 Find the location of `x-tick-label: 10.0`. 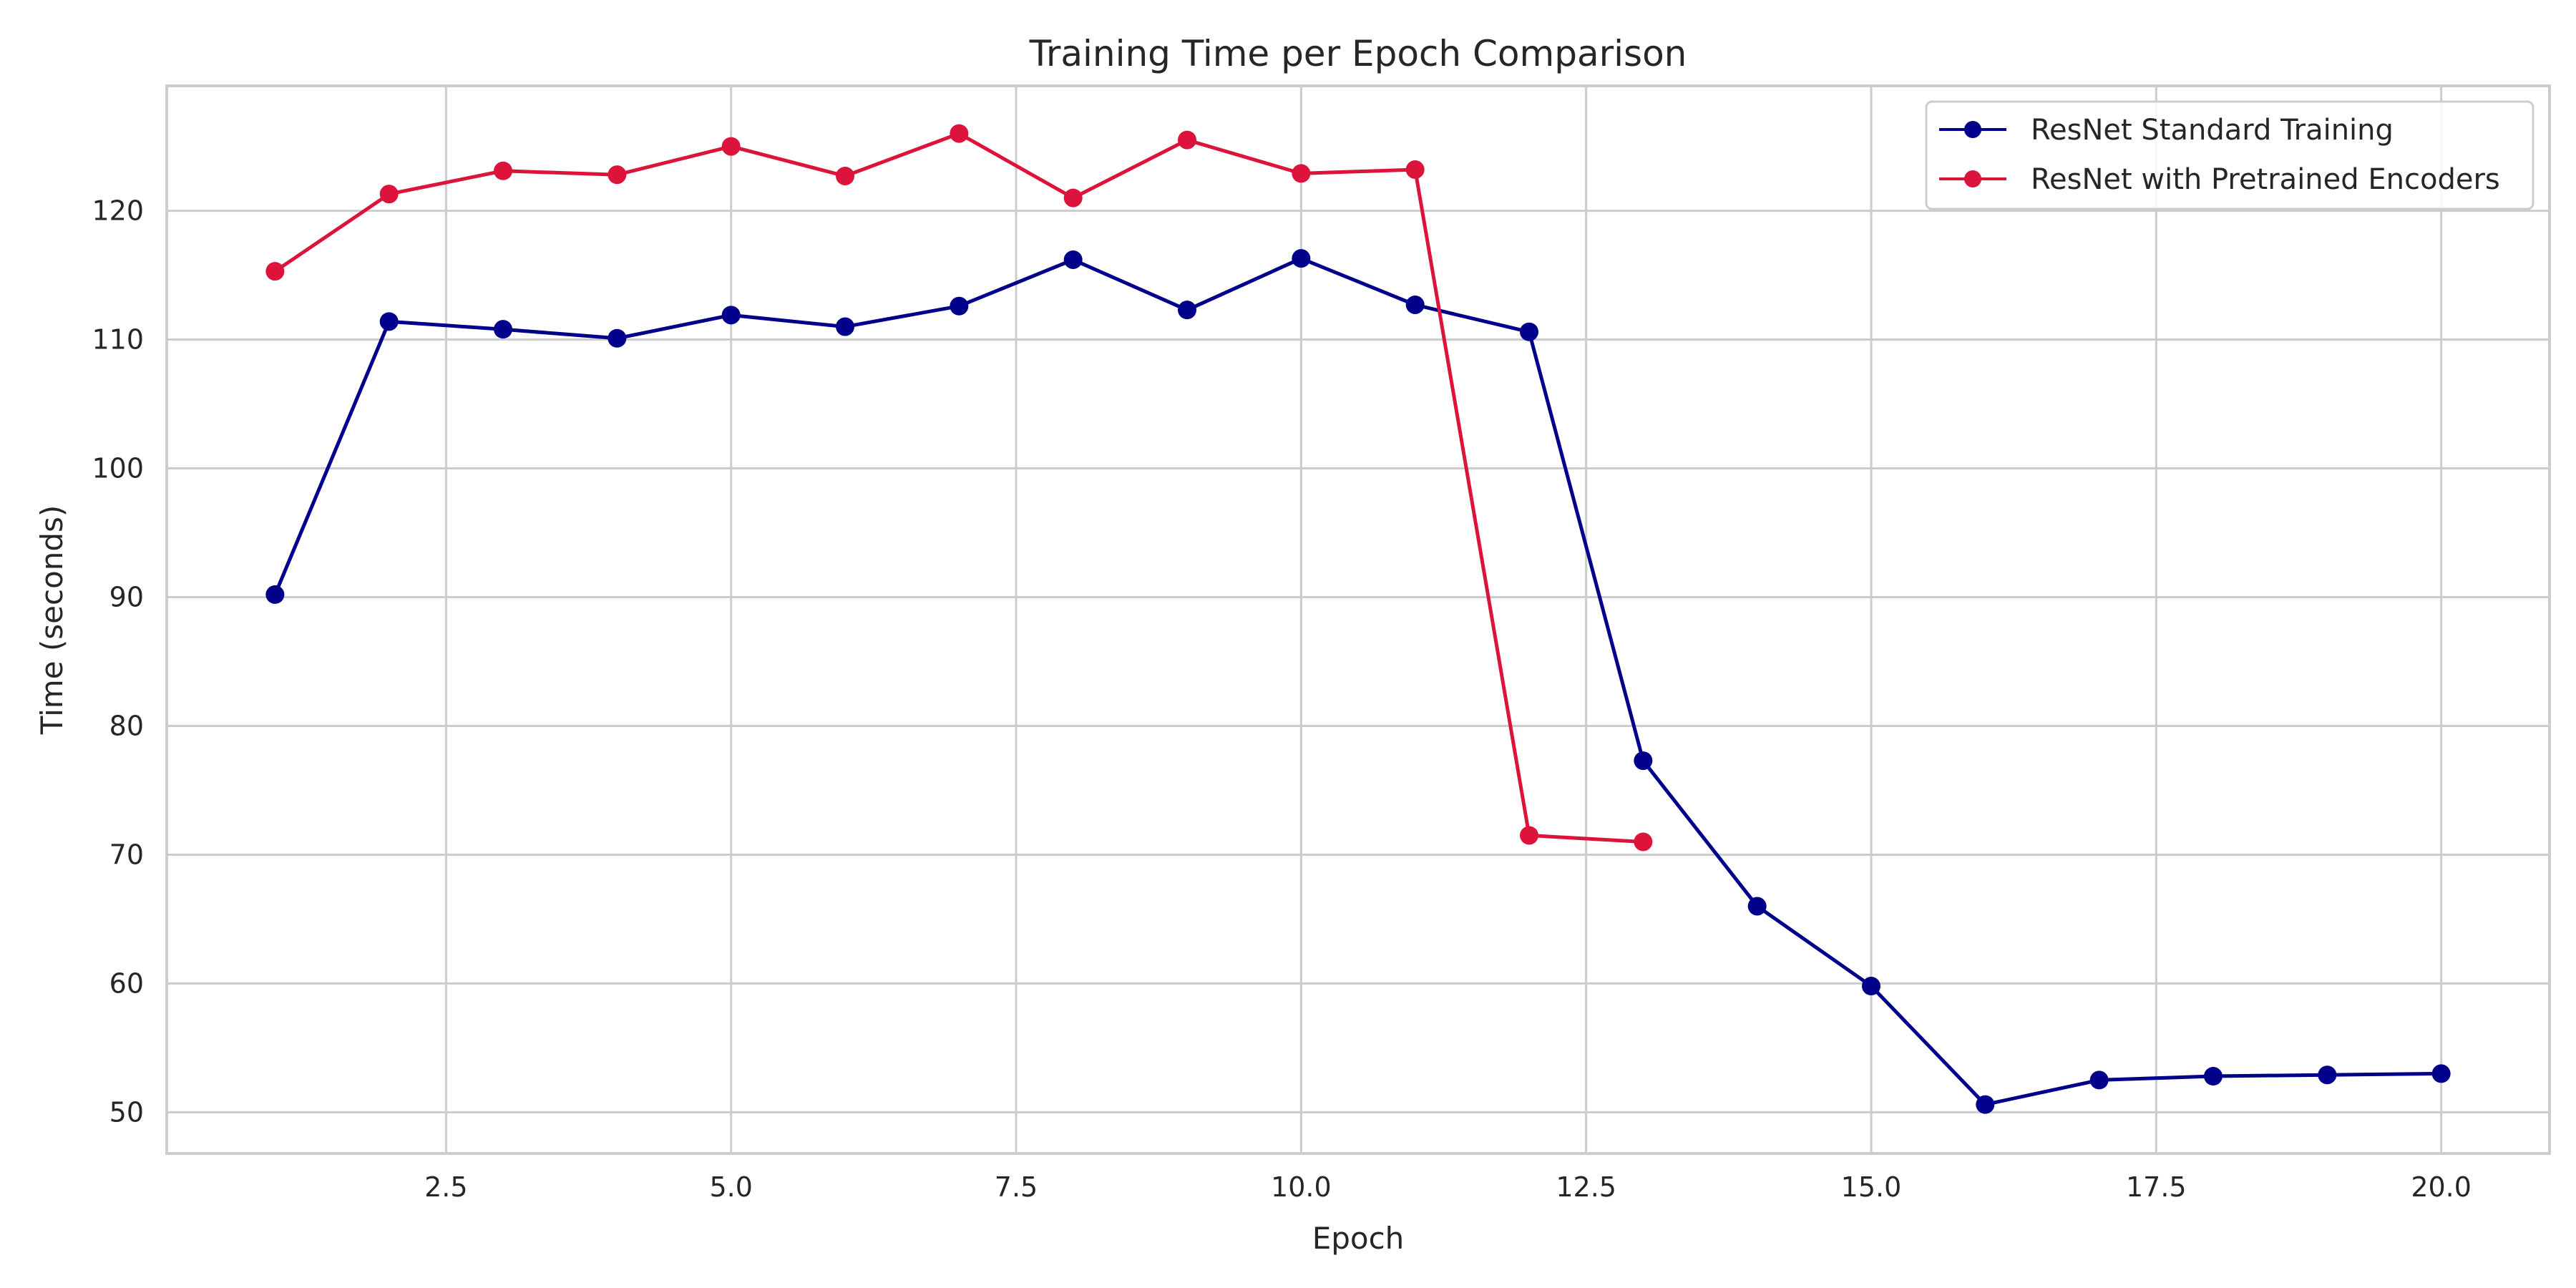

x-tick-label: 10.0 is located at coordinates (1301, 1187).